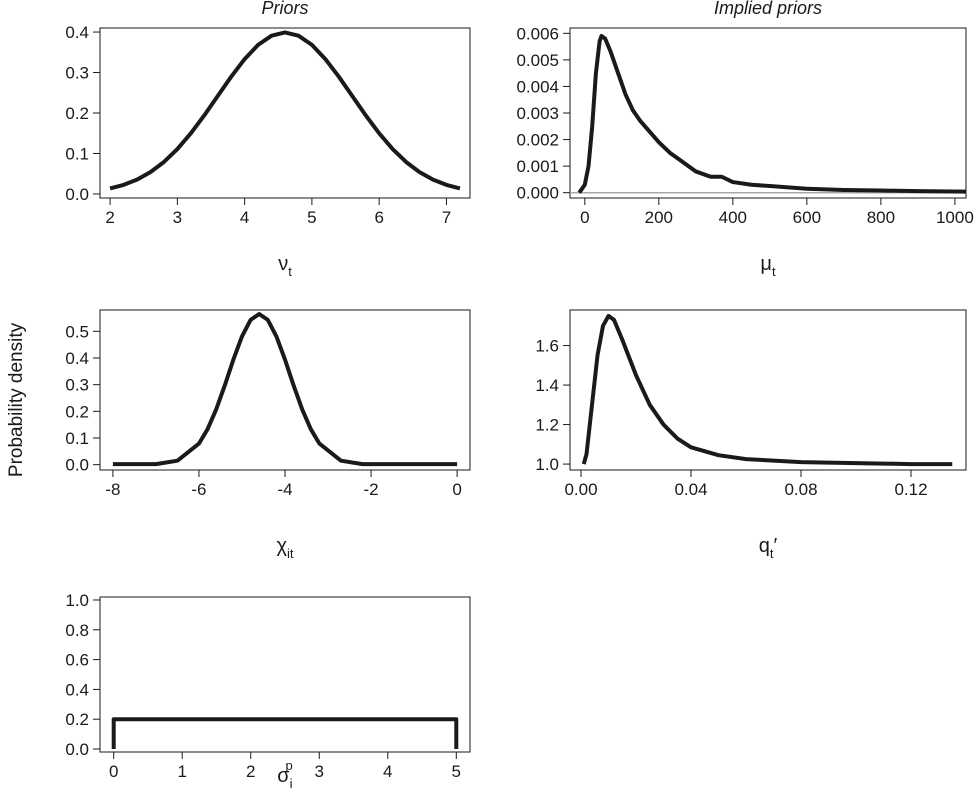 The height and width of the screenshot is (798, 976). I want to click on x-tick-label: 1, so click(181, 771).